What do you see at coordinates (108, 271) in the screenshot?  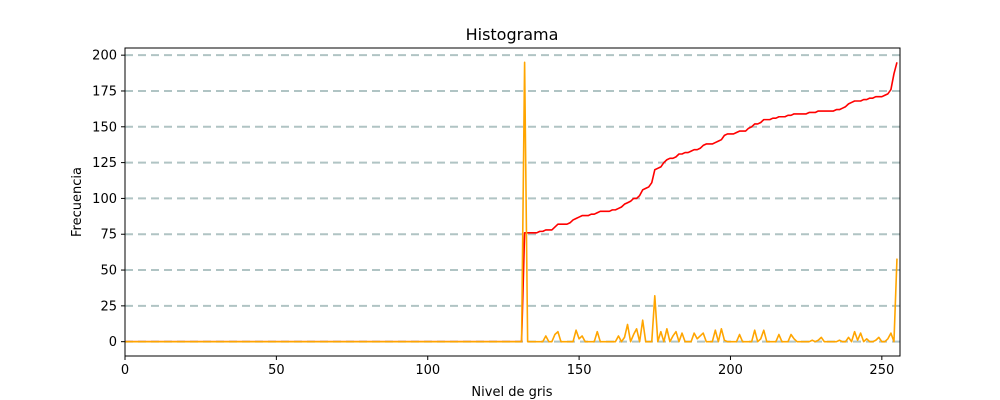 I see `y-tick-label: 50` at bounding box center [108, 271].